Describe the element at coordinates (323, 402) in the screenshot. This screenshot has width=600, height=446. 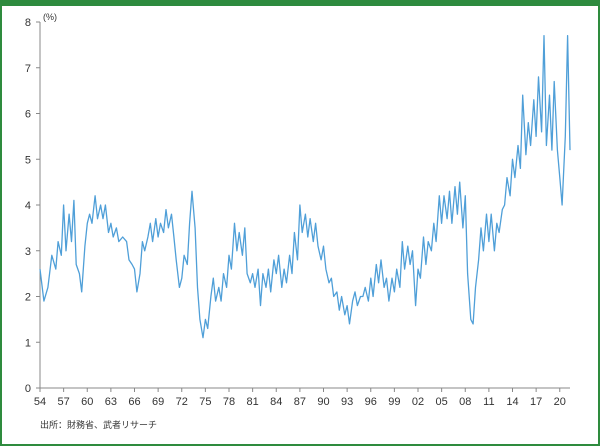
I see `x-tick-label: 90` at that location.